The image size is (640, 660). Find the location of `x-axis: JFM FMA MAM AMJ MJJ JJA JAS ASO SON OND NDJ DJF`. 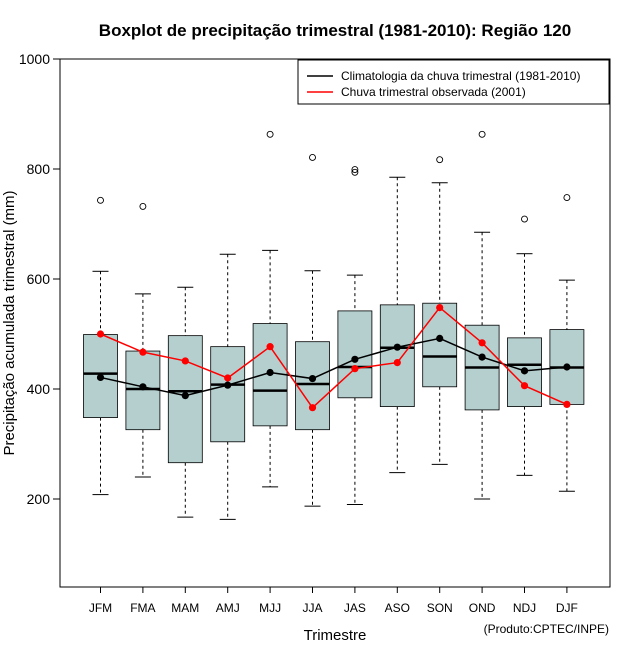

x-axis: JFM FMA MAM AMJ MJJ JJA JAS ASO SON OND NDJ DJF is located at coordinates (333, 601).